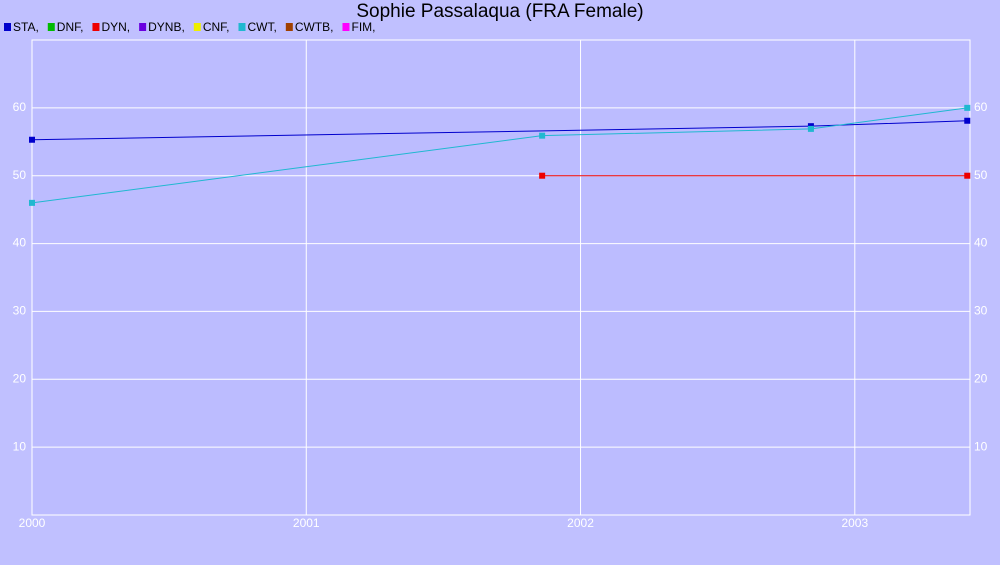 The width and height of the screenshot is (1000, 565). What do you see at coordinates (981, 107) in the screenshot?
I see `y2-tick-label: 60` at bounding box center [981, 107].